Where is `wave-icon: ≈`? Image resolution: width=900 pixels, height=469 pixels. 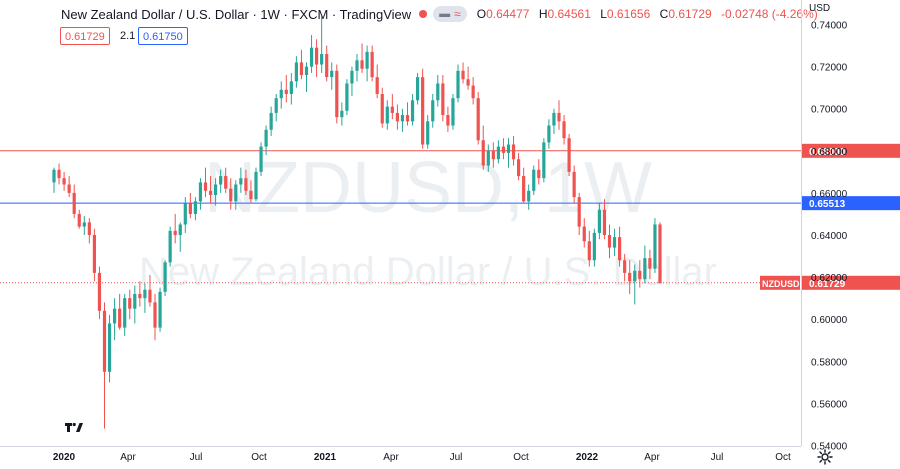
wave-icon: ≈ is located at coordinates (457, 14).